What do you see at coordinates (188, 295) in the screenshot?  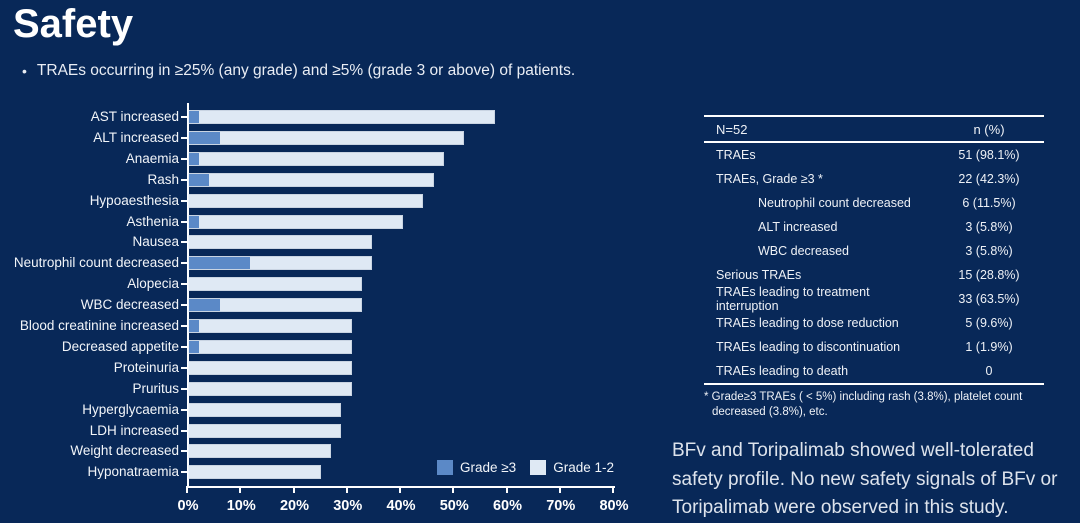 I see `y-axis-line` at bounding box center [188, 295].